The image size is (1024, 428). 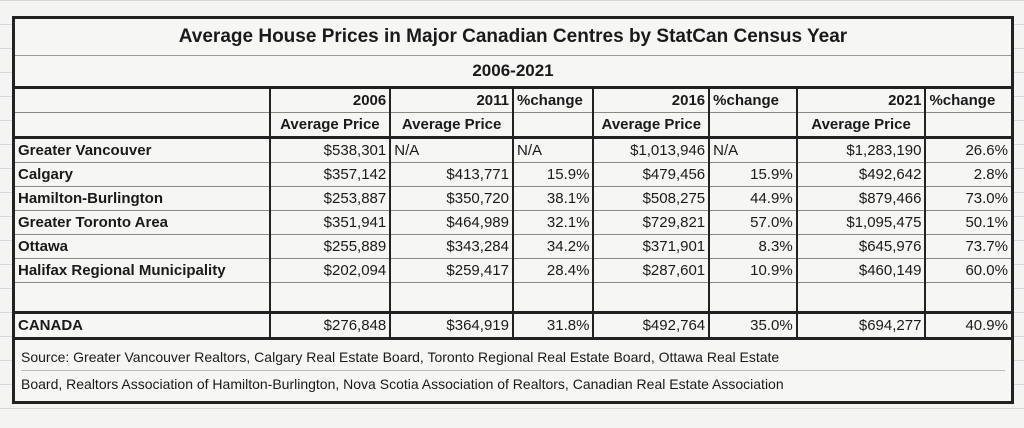 What do you see at coordinates (752, 326) in the screenshot?
I see `table-cell: 35.0%` at bounding box center [752, 326].